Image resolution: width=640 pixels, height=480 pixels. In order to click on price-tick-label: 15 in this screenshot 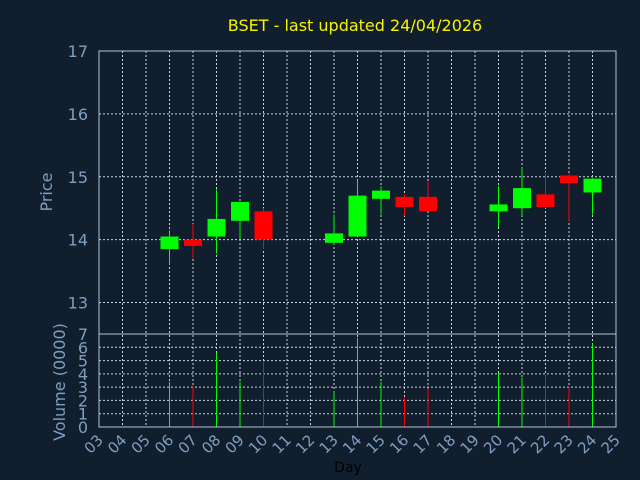, I will do `click(78, 177)`.